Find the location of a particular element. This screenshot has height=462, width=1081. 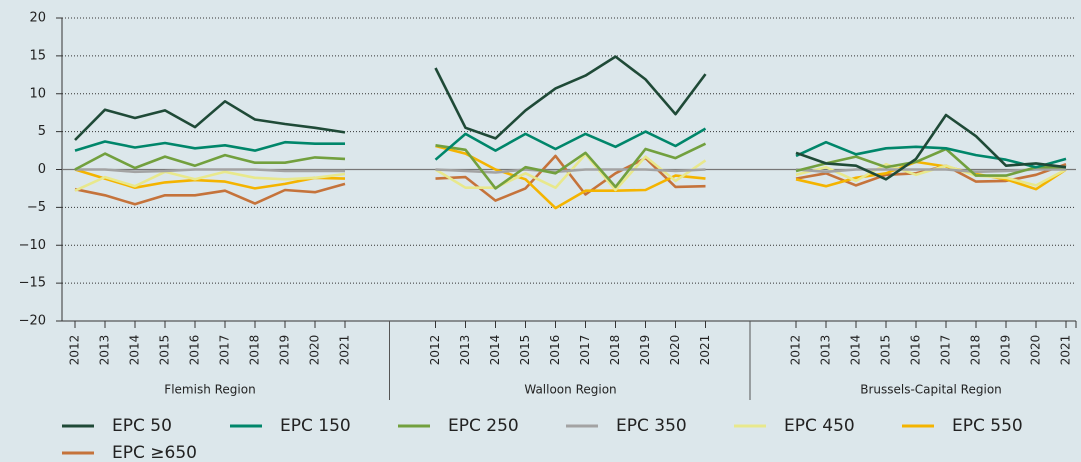

group-label: Flemish Region is located at coordinates (209, 390).